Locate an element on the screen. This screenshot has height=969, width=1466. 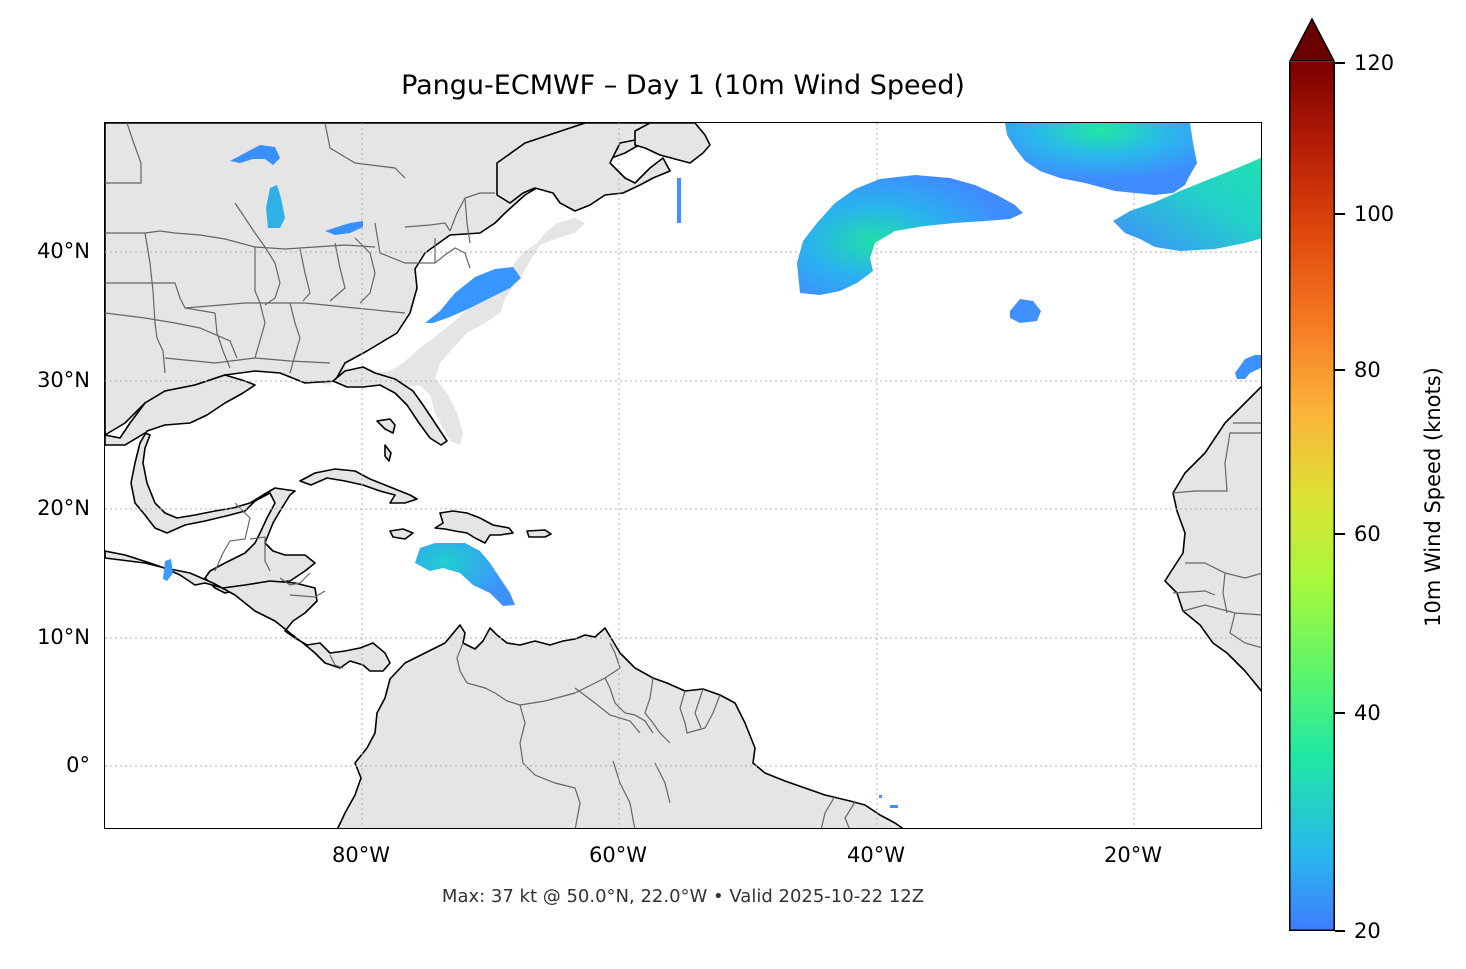
lon-label-20w: 20°W is located at coordinates (1133, 855).